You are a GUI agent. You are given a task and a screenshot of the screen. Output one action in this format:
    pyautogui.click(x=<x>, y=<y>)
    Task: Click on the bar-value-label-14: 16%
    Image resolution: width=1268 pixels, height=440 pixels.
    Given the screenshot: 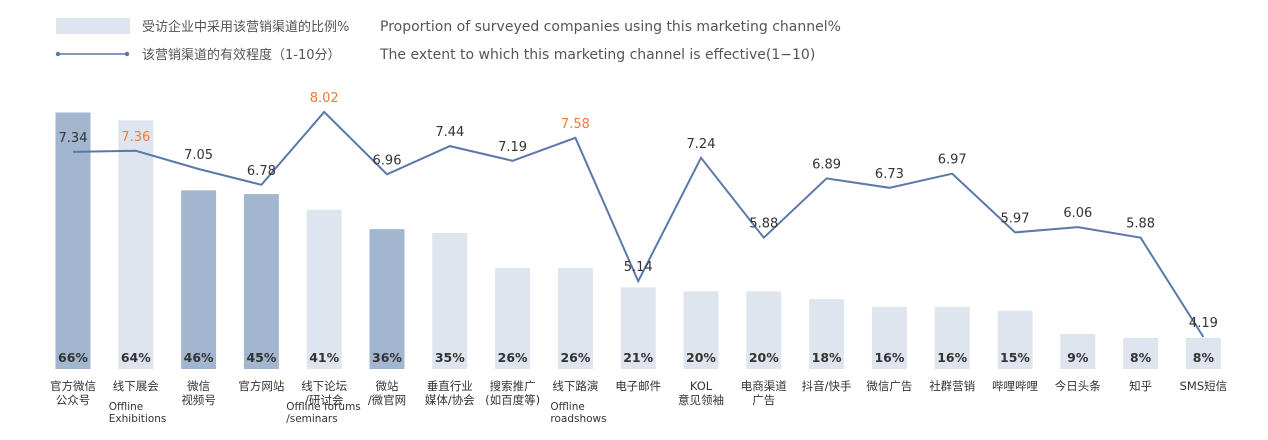 What is the action you would take?
    pyautogui.click(x=952, y=357)
    